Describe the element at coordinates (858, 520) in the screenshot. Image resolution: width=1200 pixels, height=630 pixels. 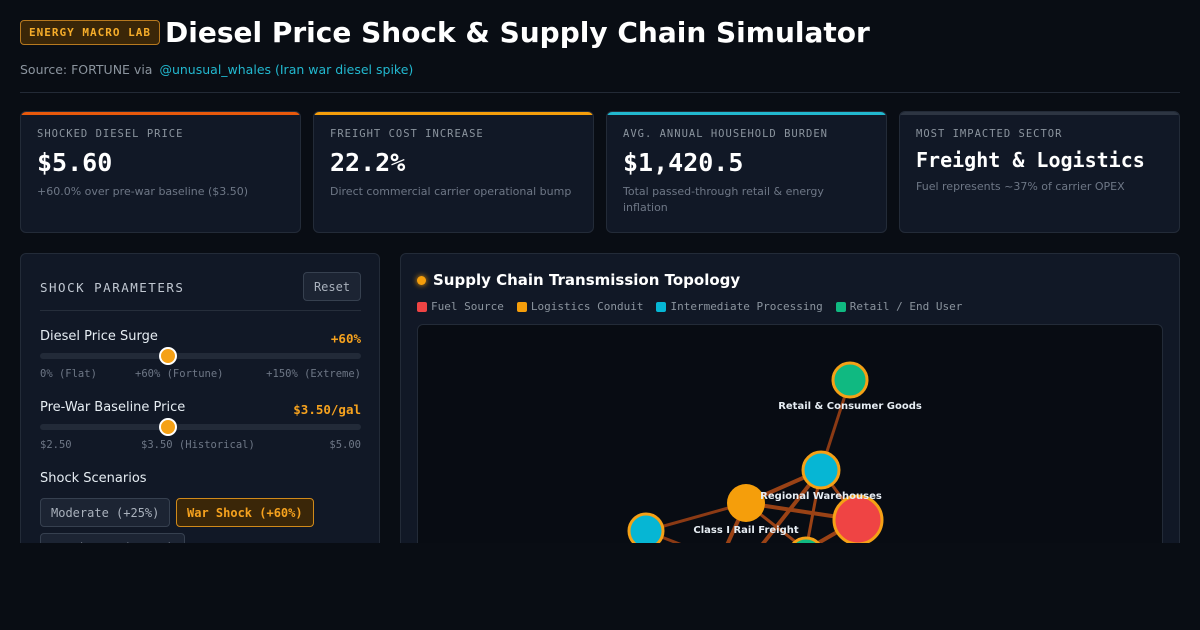
I see `node-fuel-source` at that location.